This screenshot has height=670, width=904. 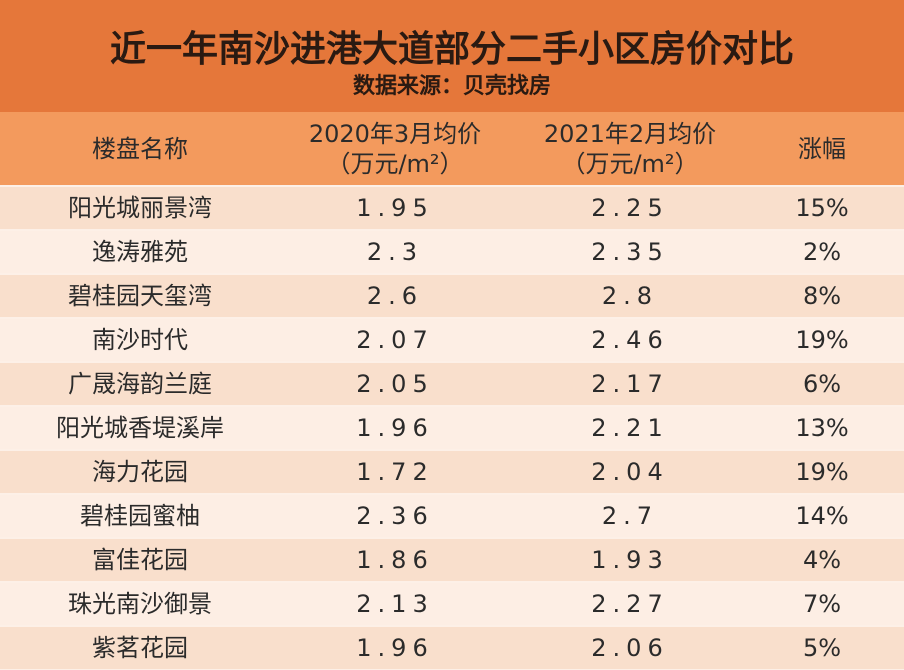 What do you see at coordinates (395, 384) in the screenshot?
I see `table-cell: 2.05` at bounding box center [395, 384].